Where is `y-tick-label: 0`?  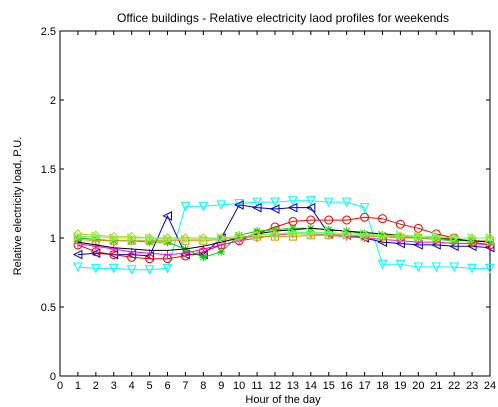 y-tick-label: 0 is located at coordinates (53, 377).